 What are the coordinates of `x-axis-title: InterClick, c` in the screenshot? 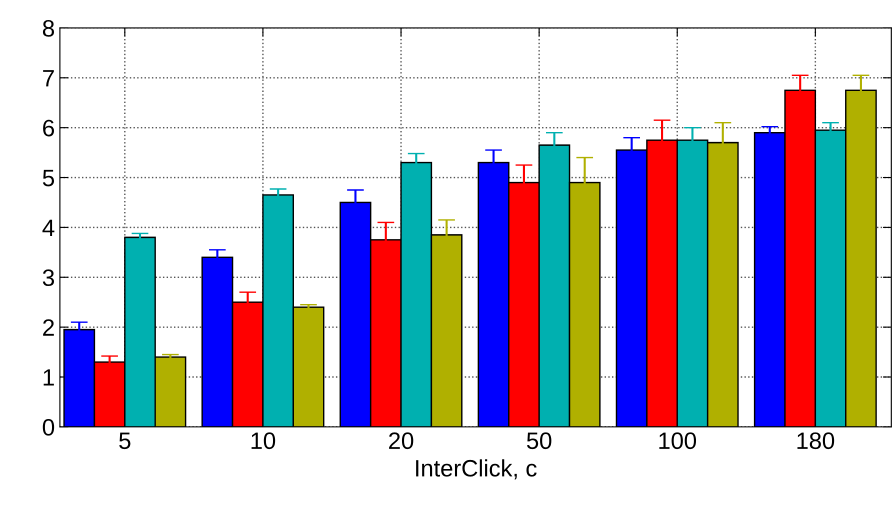 It's located at (476, 469).